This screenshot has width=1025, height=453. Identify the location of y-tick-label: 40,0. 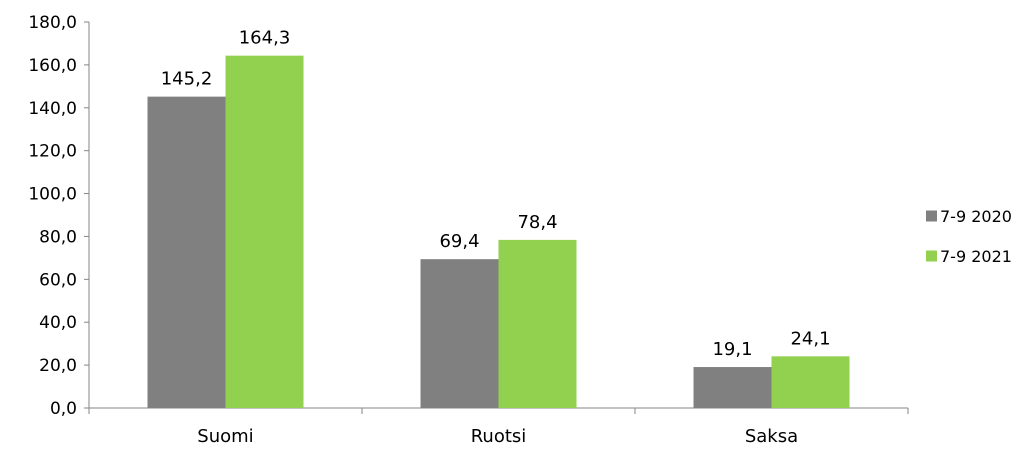
(58, 323).